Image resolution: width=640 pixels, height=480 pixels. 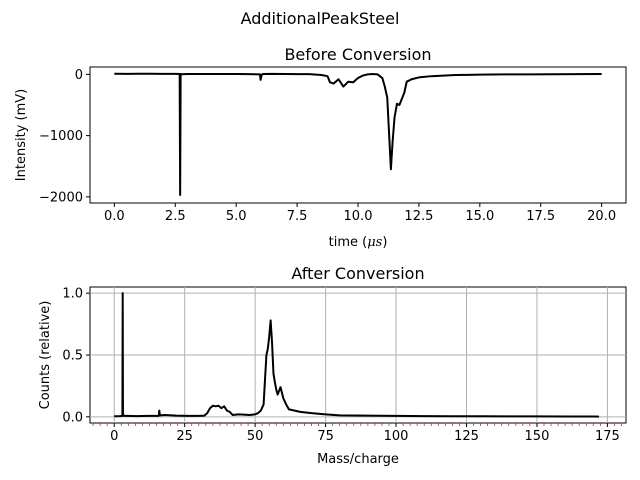 I want to click on before-conversion-xtick-label-1: 2.5, so click(x=175, y=216).